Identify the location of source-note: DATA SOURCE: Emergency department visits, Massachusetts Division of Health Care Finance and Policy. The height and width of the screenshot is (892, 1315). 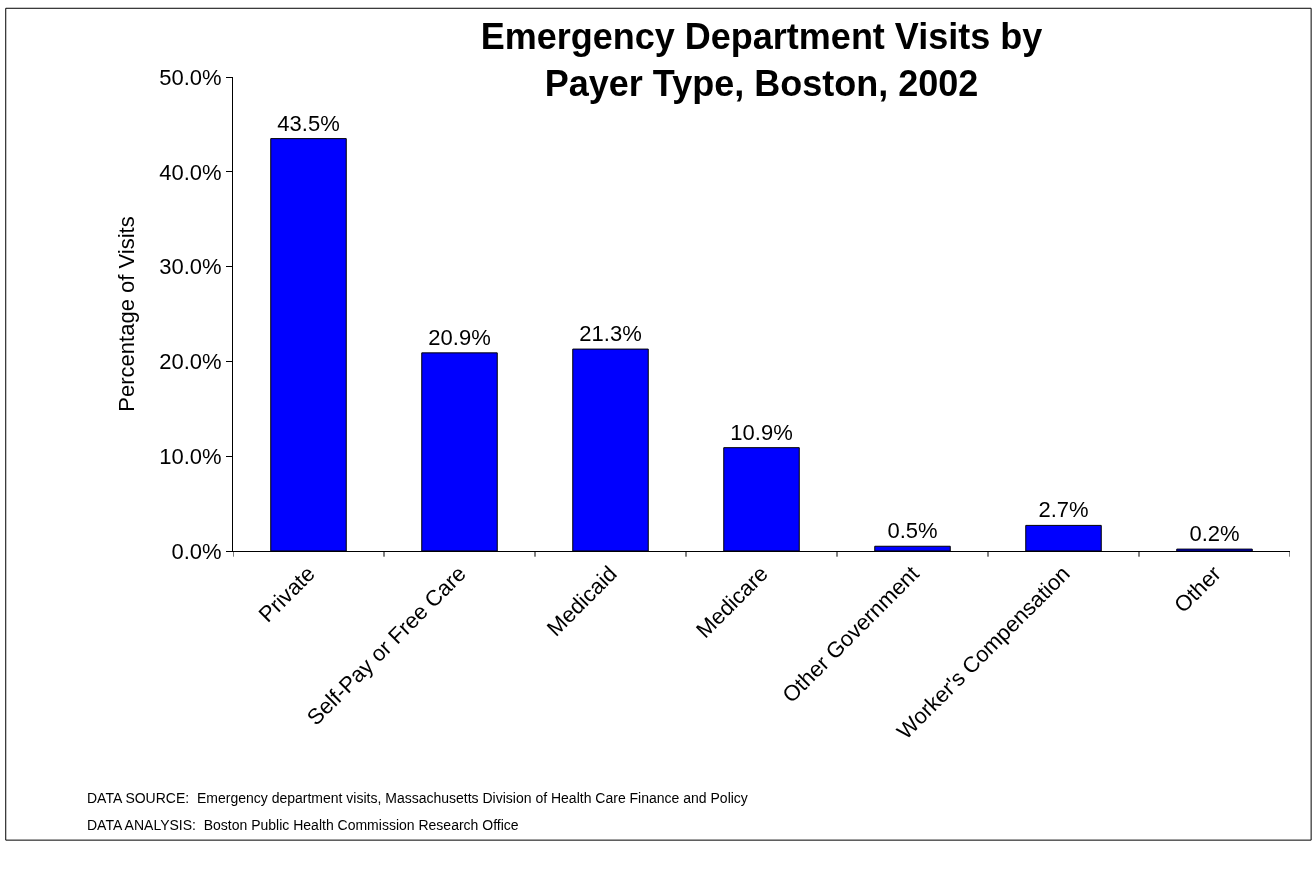
(417, 798).